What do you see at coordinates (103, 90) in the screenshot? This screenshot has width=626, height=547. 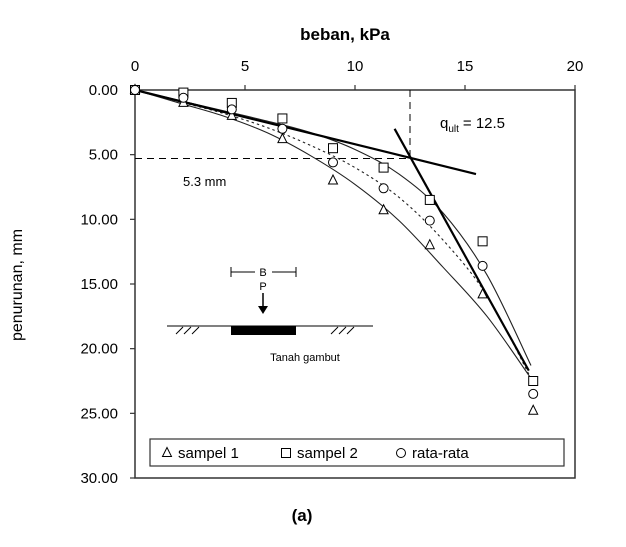 I see `y-tick-label: 0.00` at bounding box center [103, 90].